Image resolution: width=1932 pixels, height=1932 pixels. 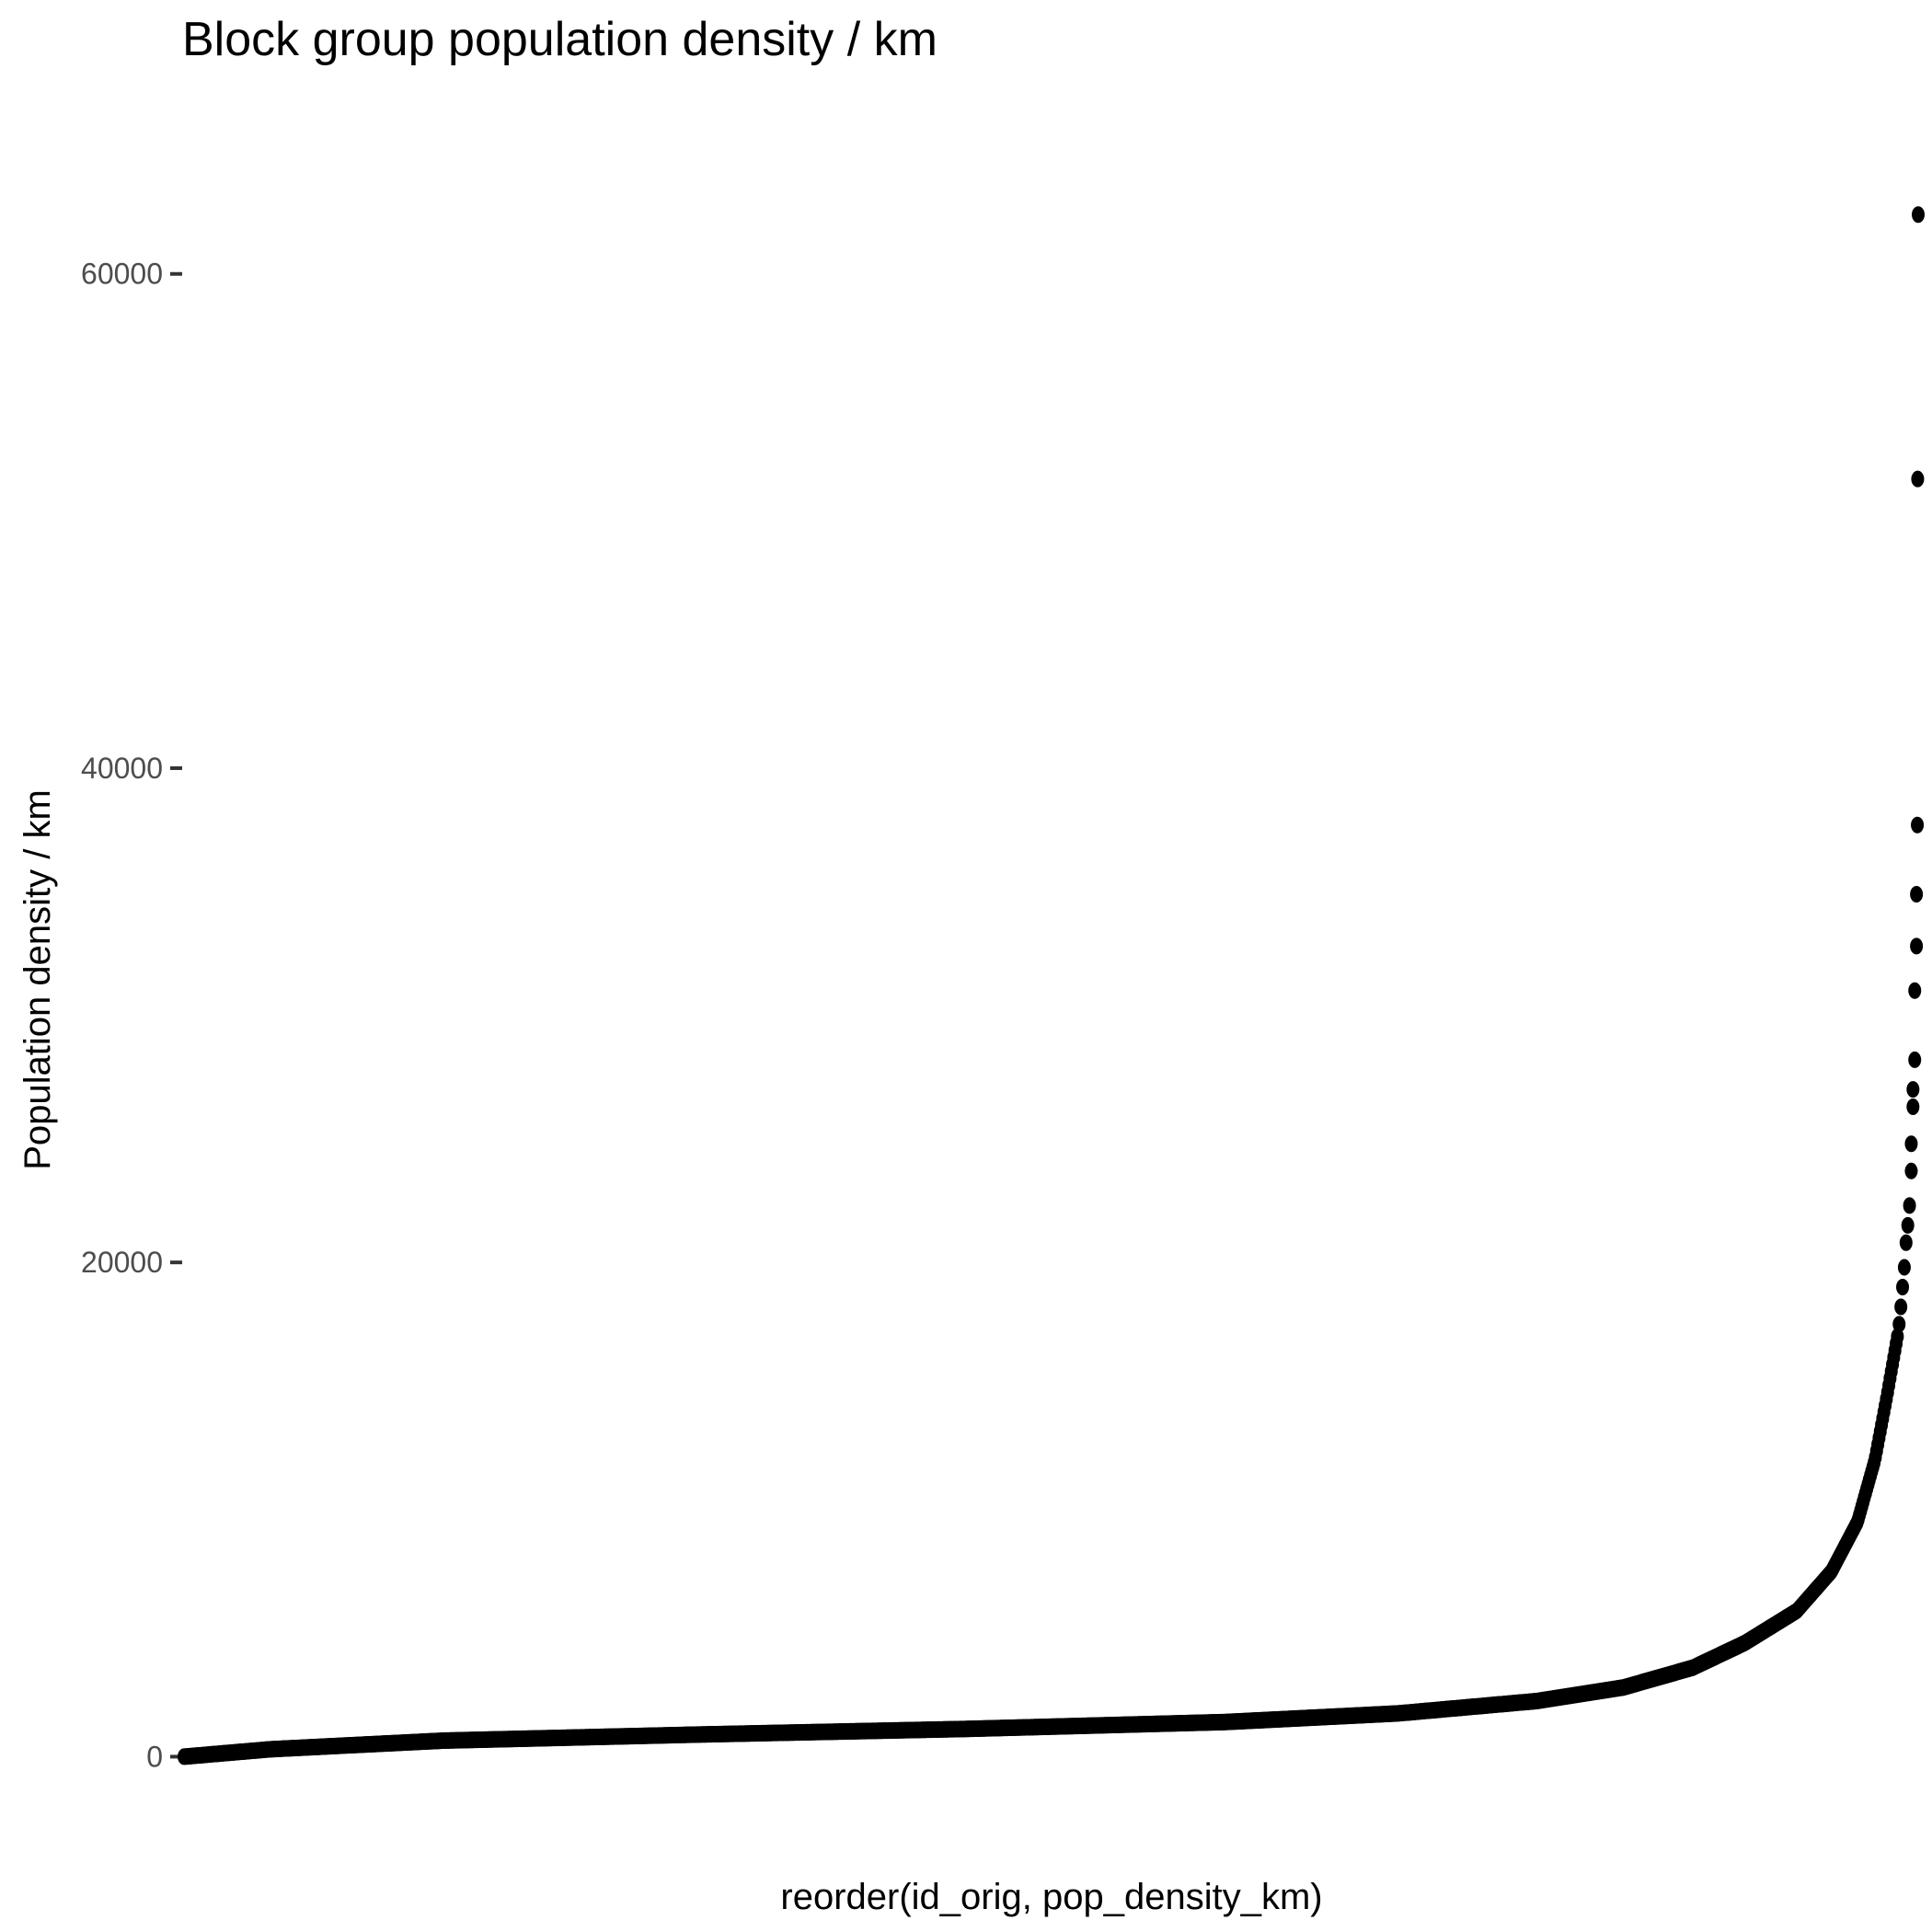 I want to click on y-axis-ticks: 0 20000 40000 60000, so click(x=131, y=1016).